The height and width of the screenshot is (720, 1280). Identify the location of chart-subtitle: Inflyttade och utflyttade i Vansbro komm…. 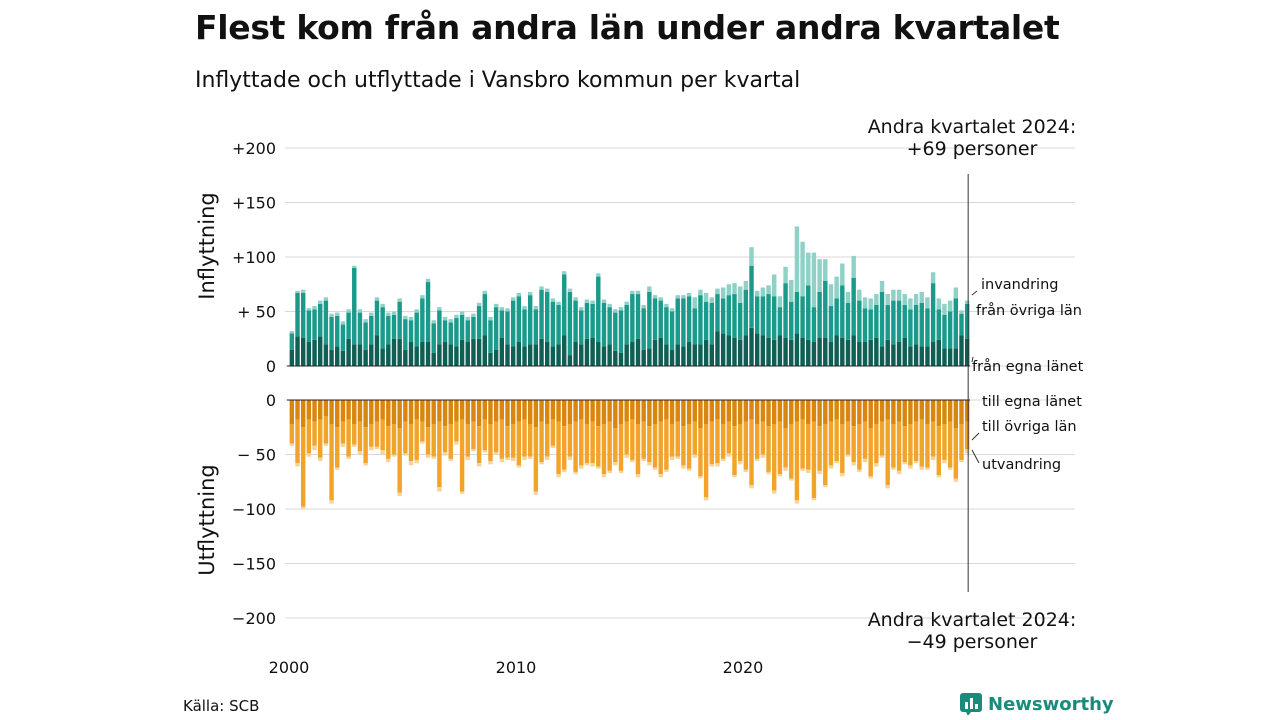
(498, 80).